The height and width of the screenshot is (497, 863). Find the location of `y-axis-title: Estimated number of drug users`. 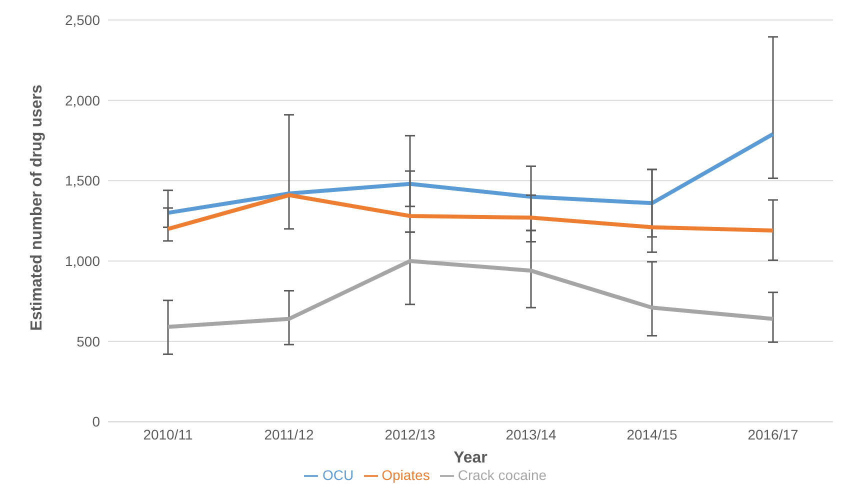

y-axis-title: Estimated number of drug users is located at coordinates (37, 207).